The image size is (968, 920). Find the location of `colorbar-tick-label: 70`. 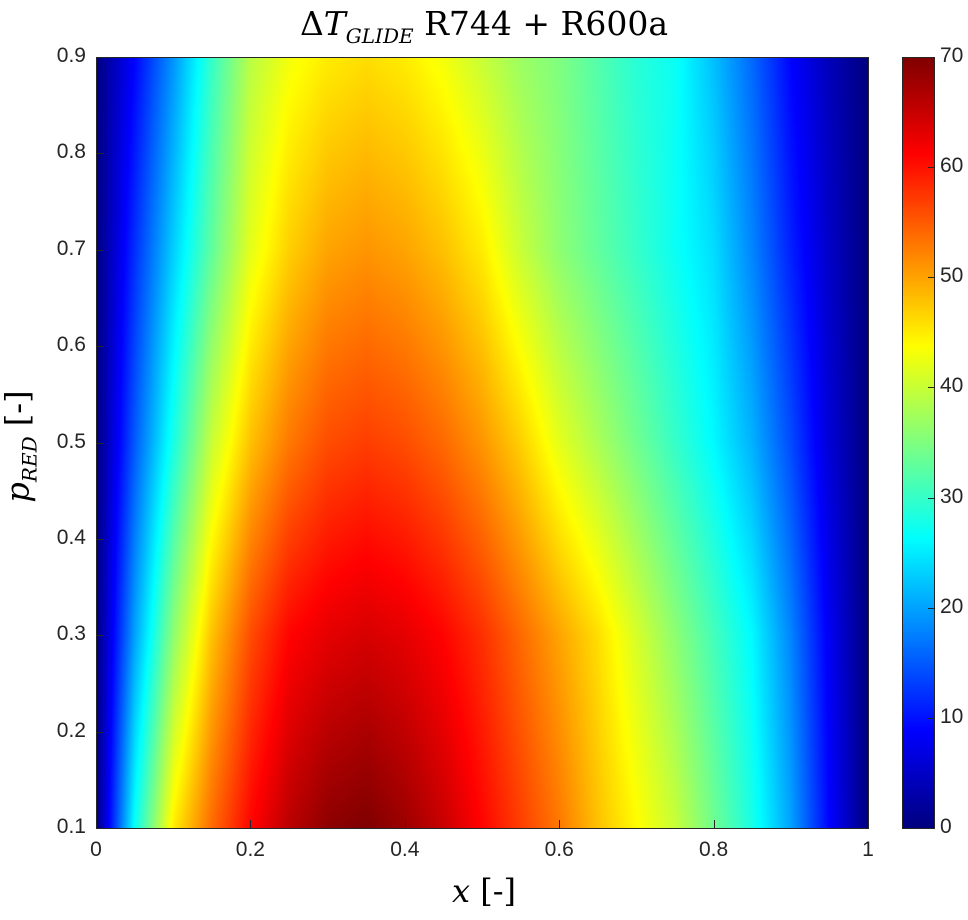

colorbar-tick-label: 70 is located at coordinates (952, 55).